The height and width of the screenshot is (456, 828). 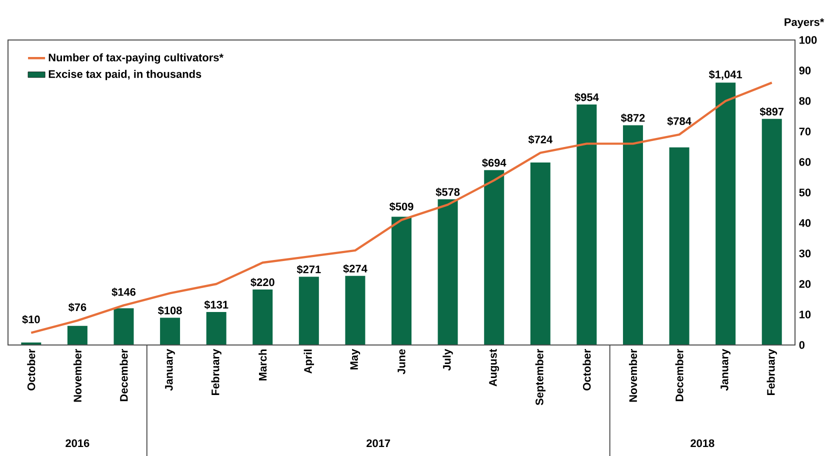 What do you see at coordinates (216, 305) in the screenshot?
I see `data-label: $131` at bounding box center [216, 305].